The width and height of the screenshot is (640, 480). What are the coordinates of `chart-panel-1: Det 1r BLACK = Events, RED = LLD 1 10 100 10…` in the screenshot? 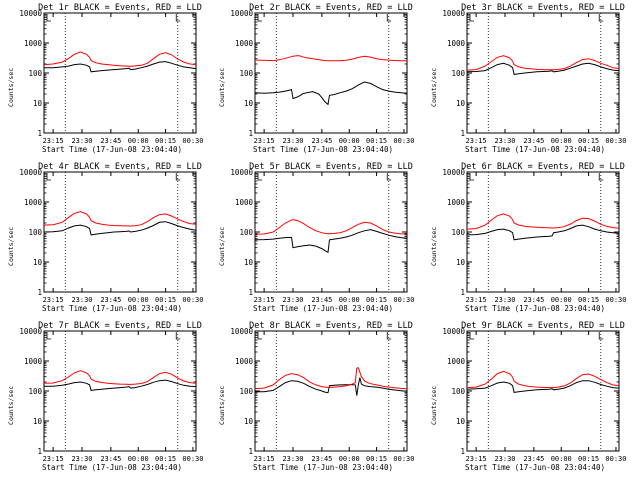 It's located at (105, 78).